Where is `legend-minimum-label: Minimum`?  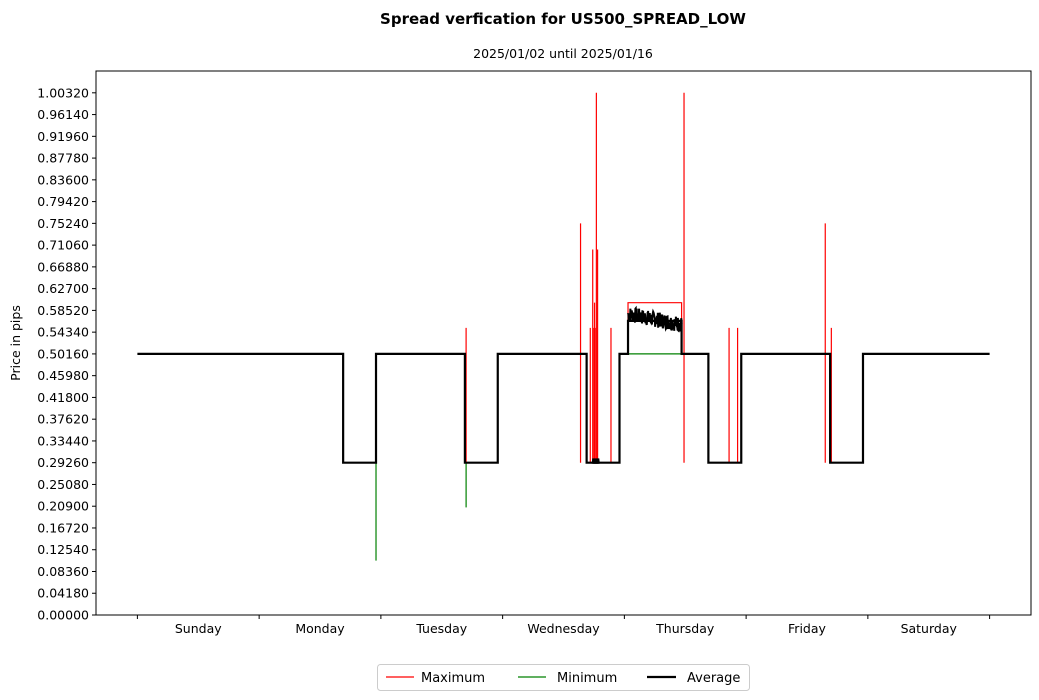 legend-minimum-label: Minimum is located at coordinates (587, 678).